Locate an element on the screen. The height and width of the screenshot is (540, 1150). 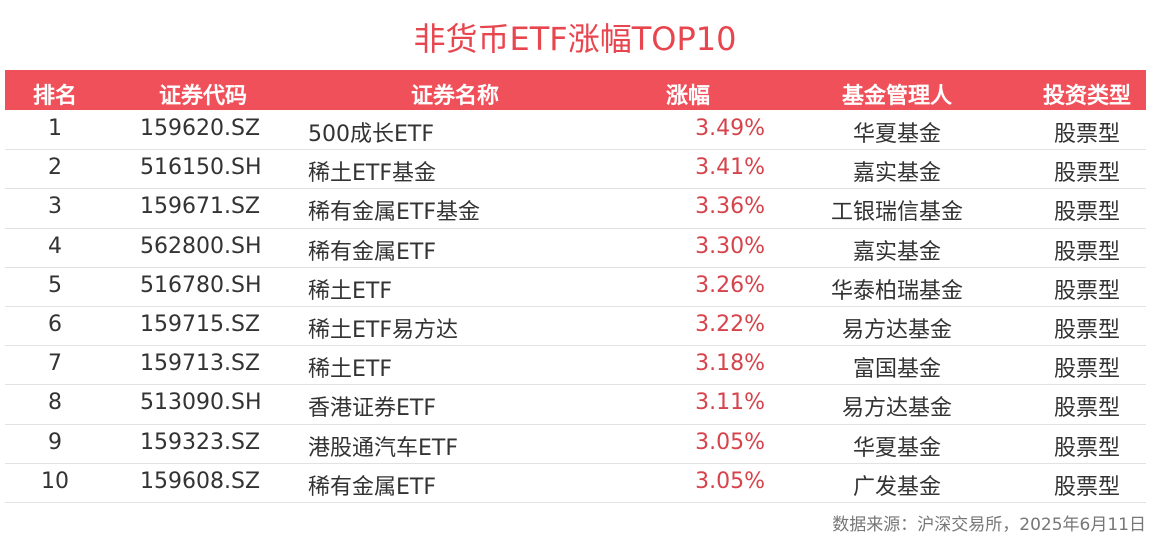
table-cell: 5 is located at coordinates (55, 285).